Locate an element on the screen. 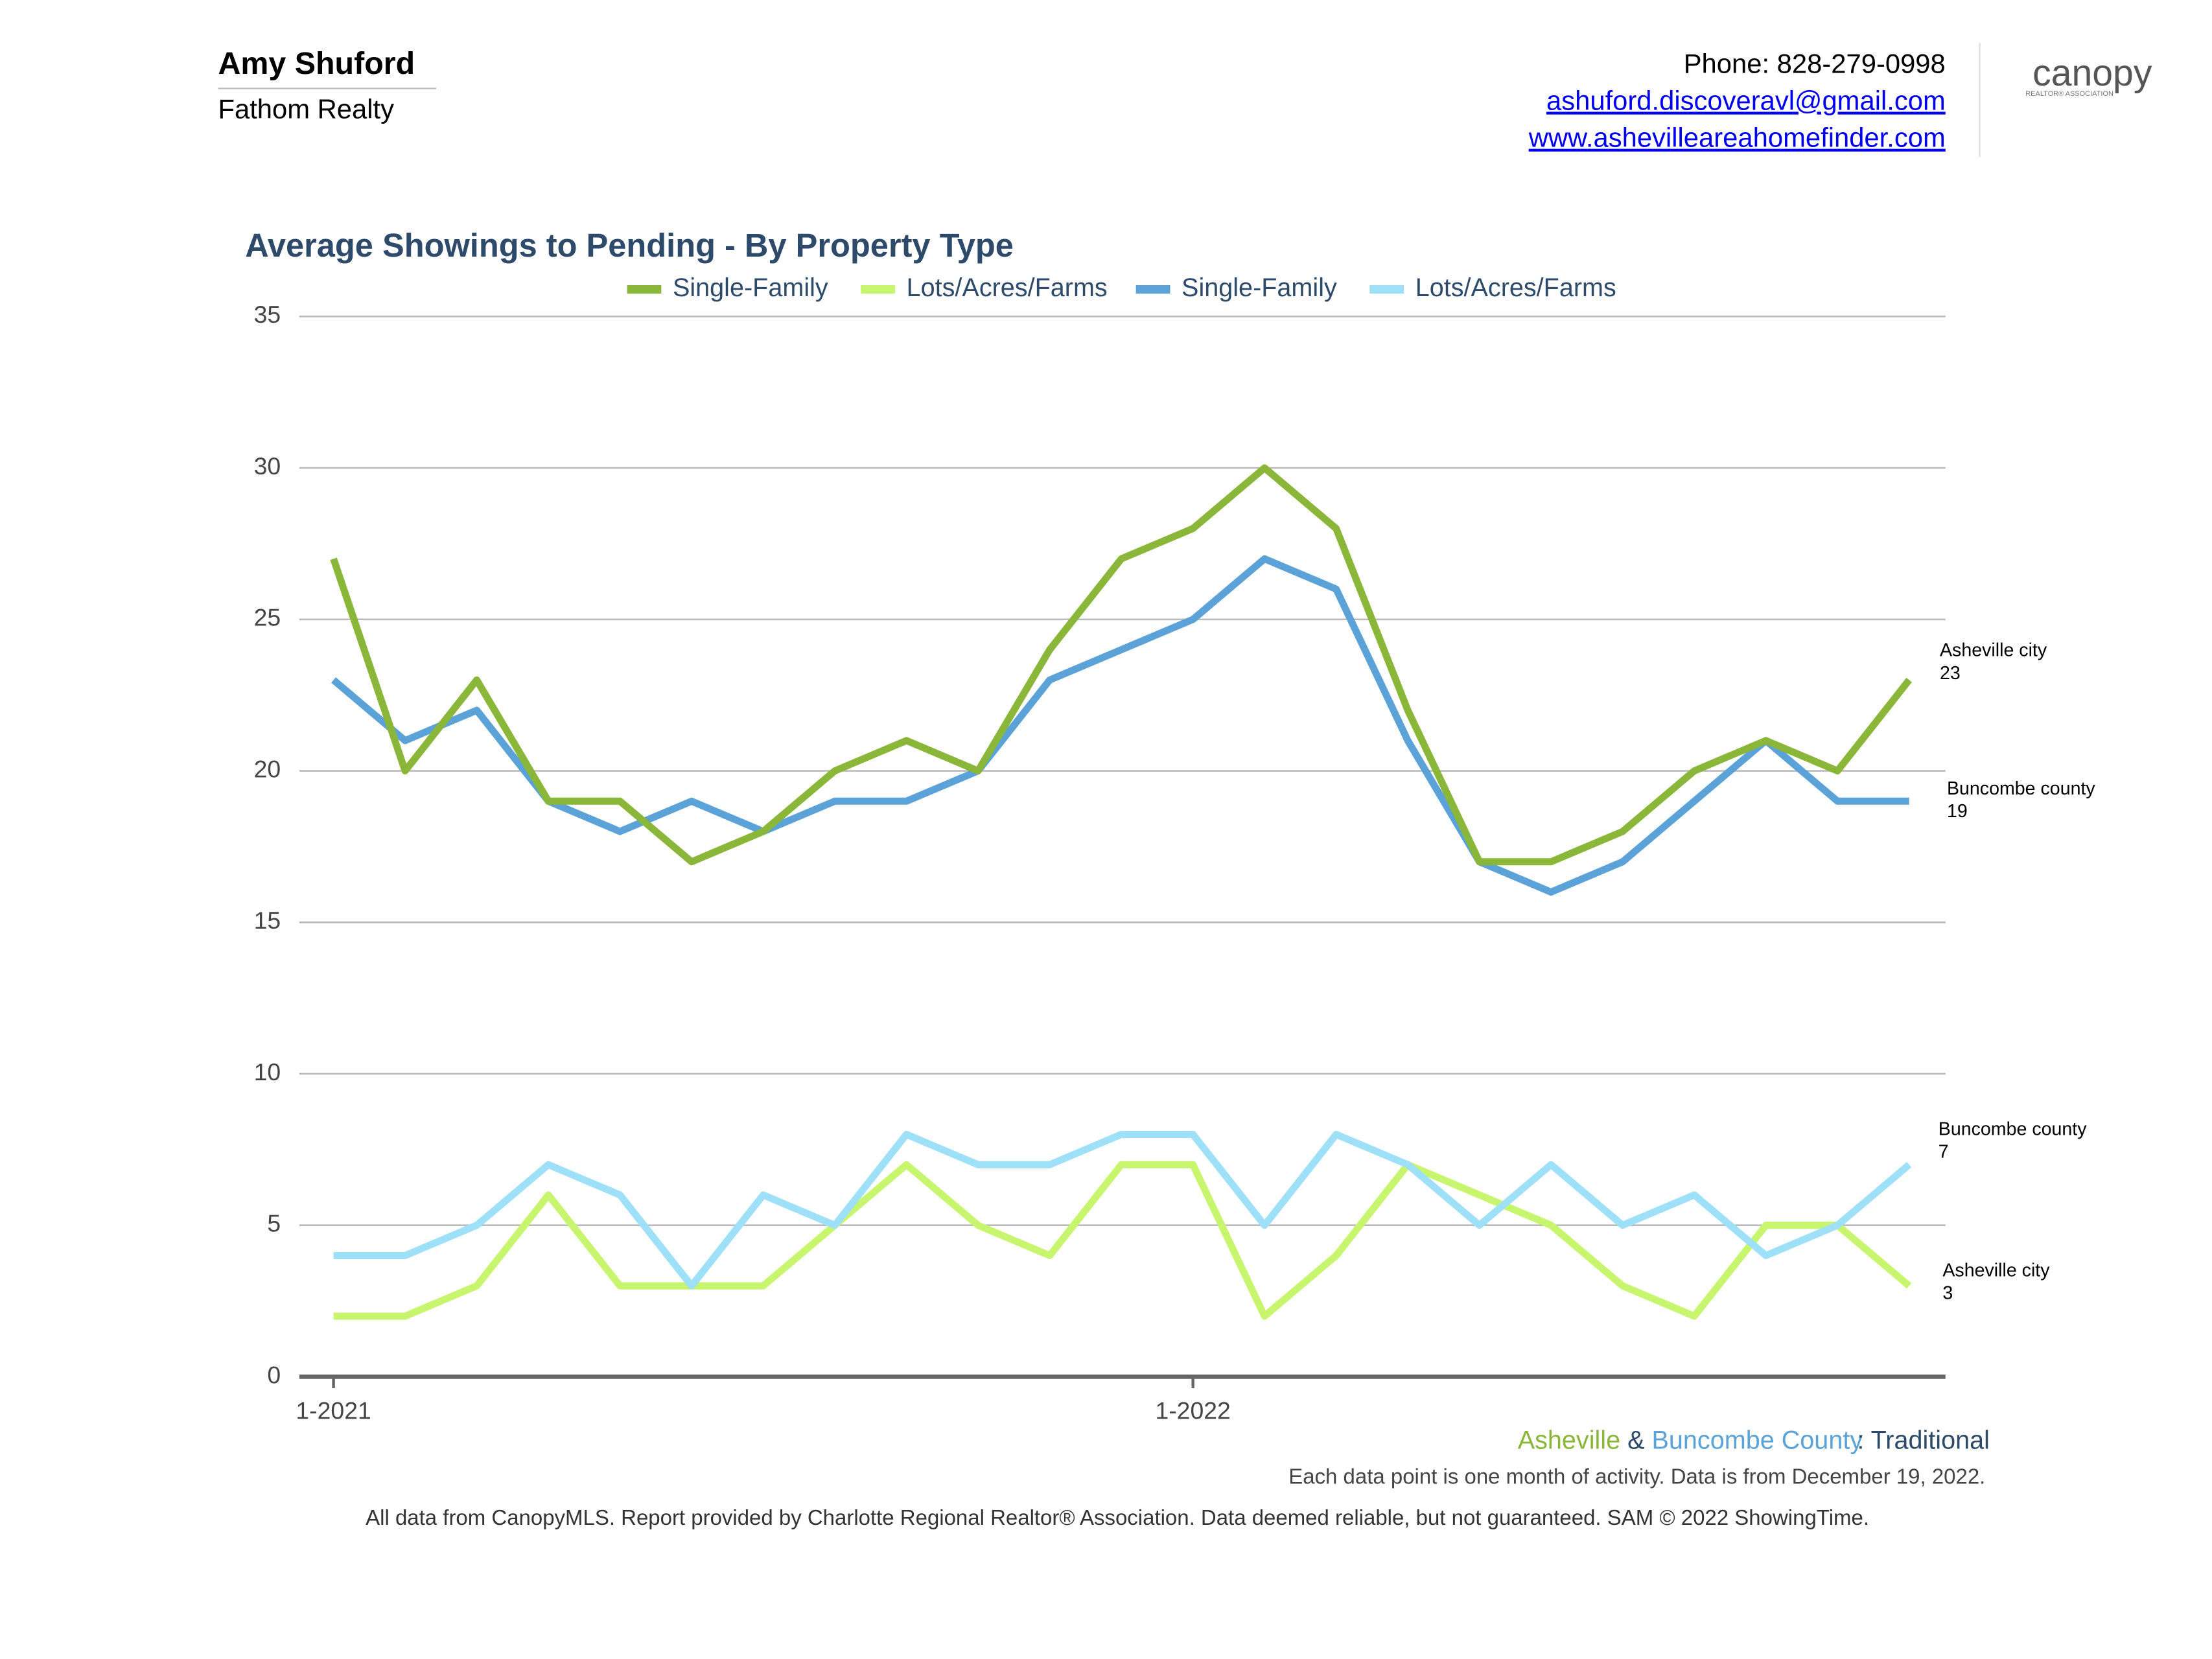  y-tick-label: 25 is located at coordinates (267, 617).